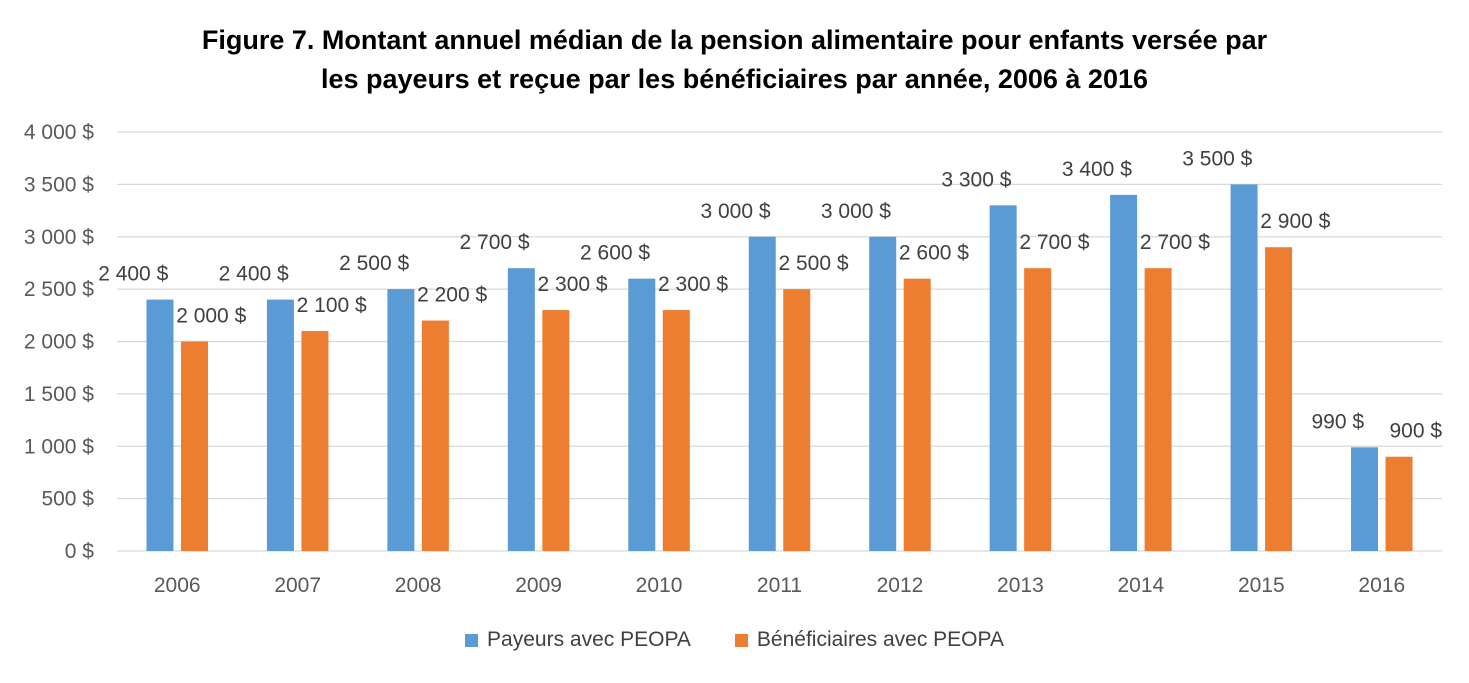 The height and width of the screenshot is (683, 1469). What do you see at coordinates (211, 316) in the screenshot?
I see `data-label: 2 000 $` at bounding box center [211, 316].